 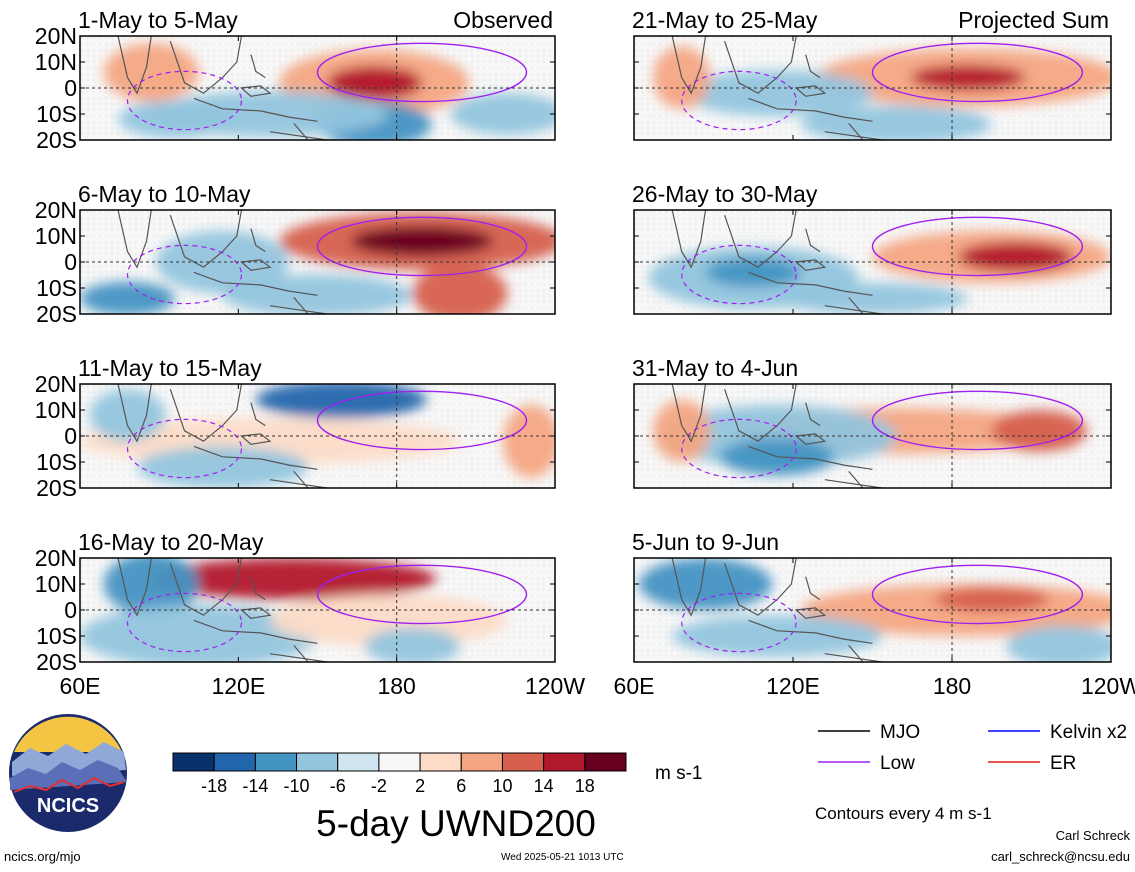 I want to click on colorbar-tick-label: 6, so click(x=461, y=786).